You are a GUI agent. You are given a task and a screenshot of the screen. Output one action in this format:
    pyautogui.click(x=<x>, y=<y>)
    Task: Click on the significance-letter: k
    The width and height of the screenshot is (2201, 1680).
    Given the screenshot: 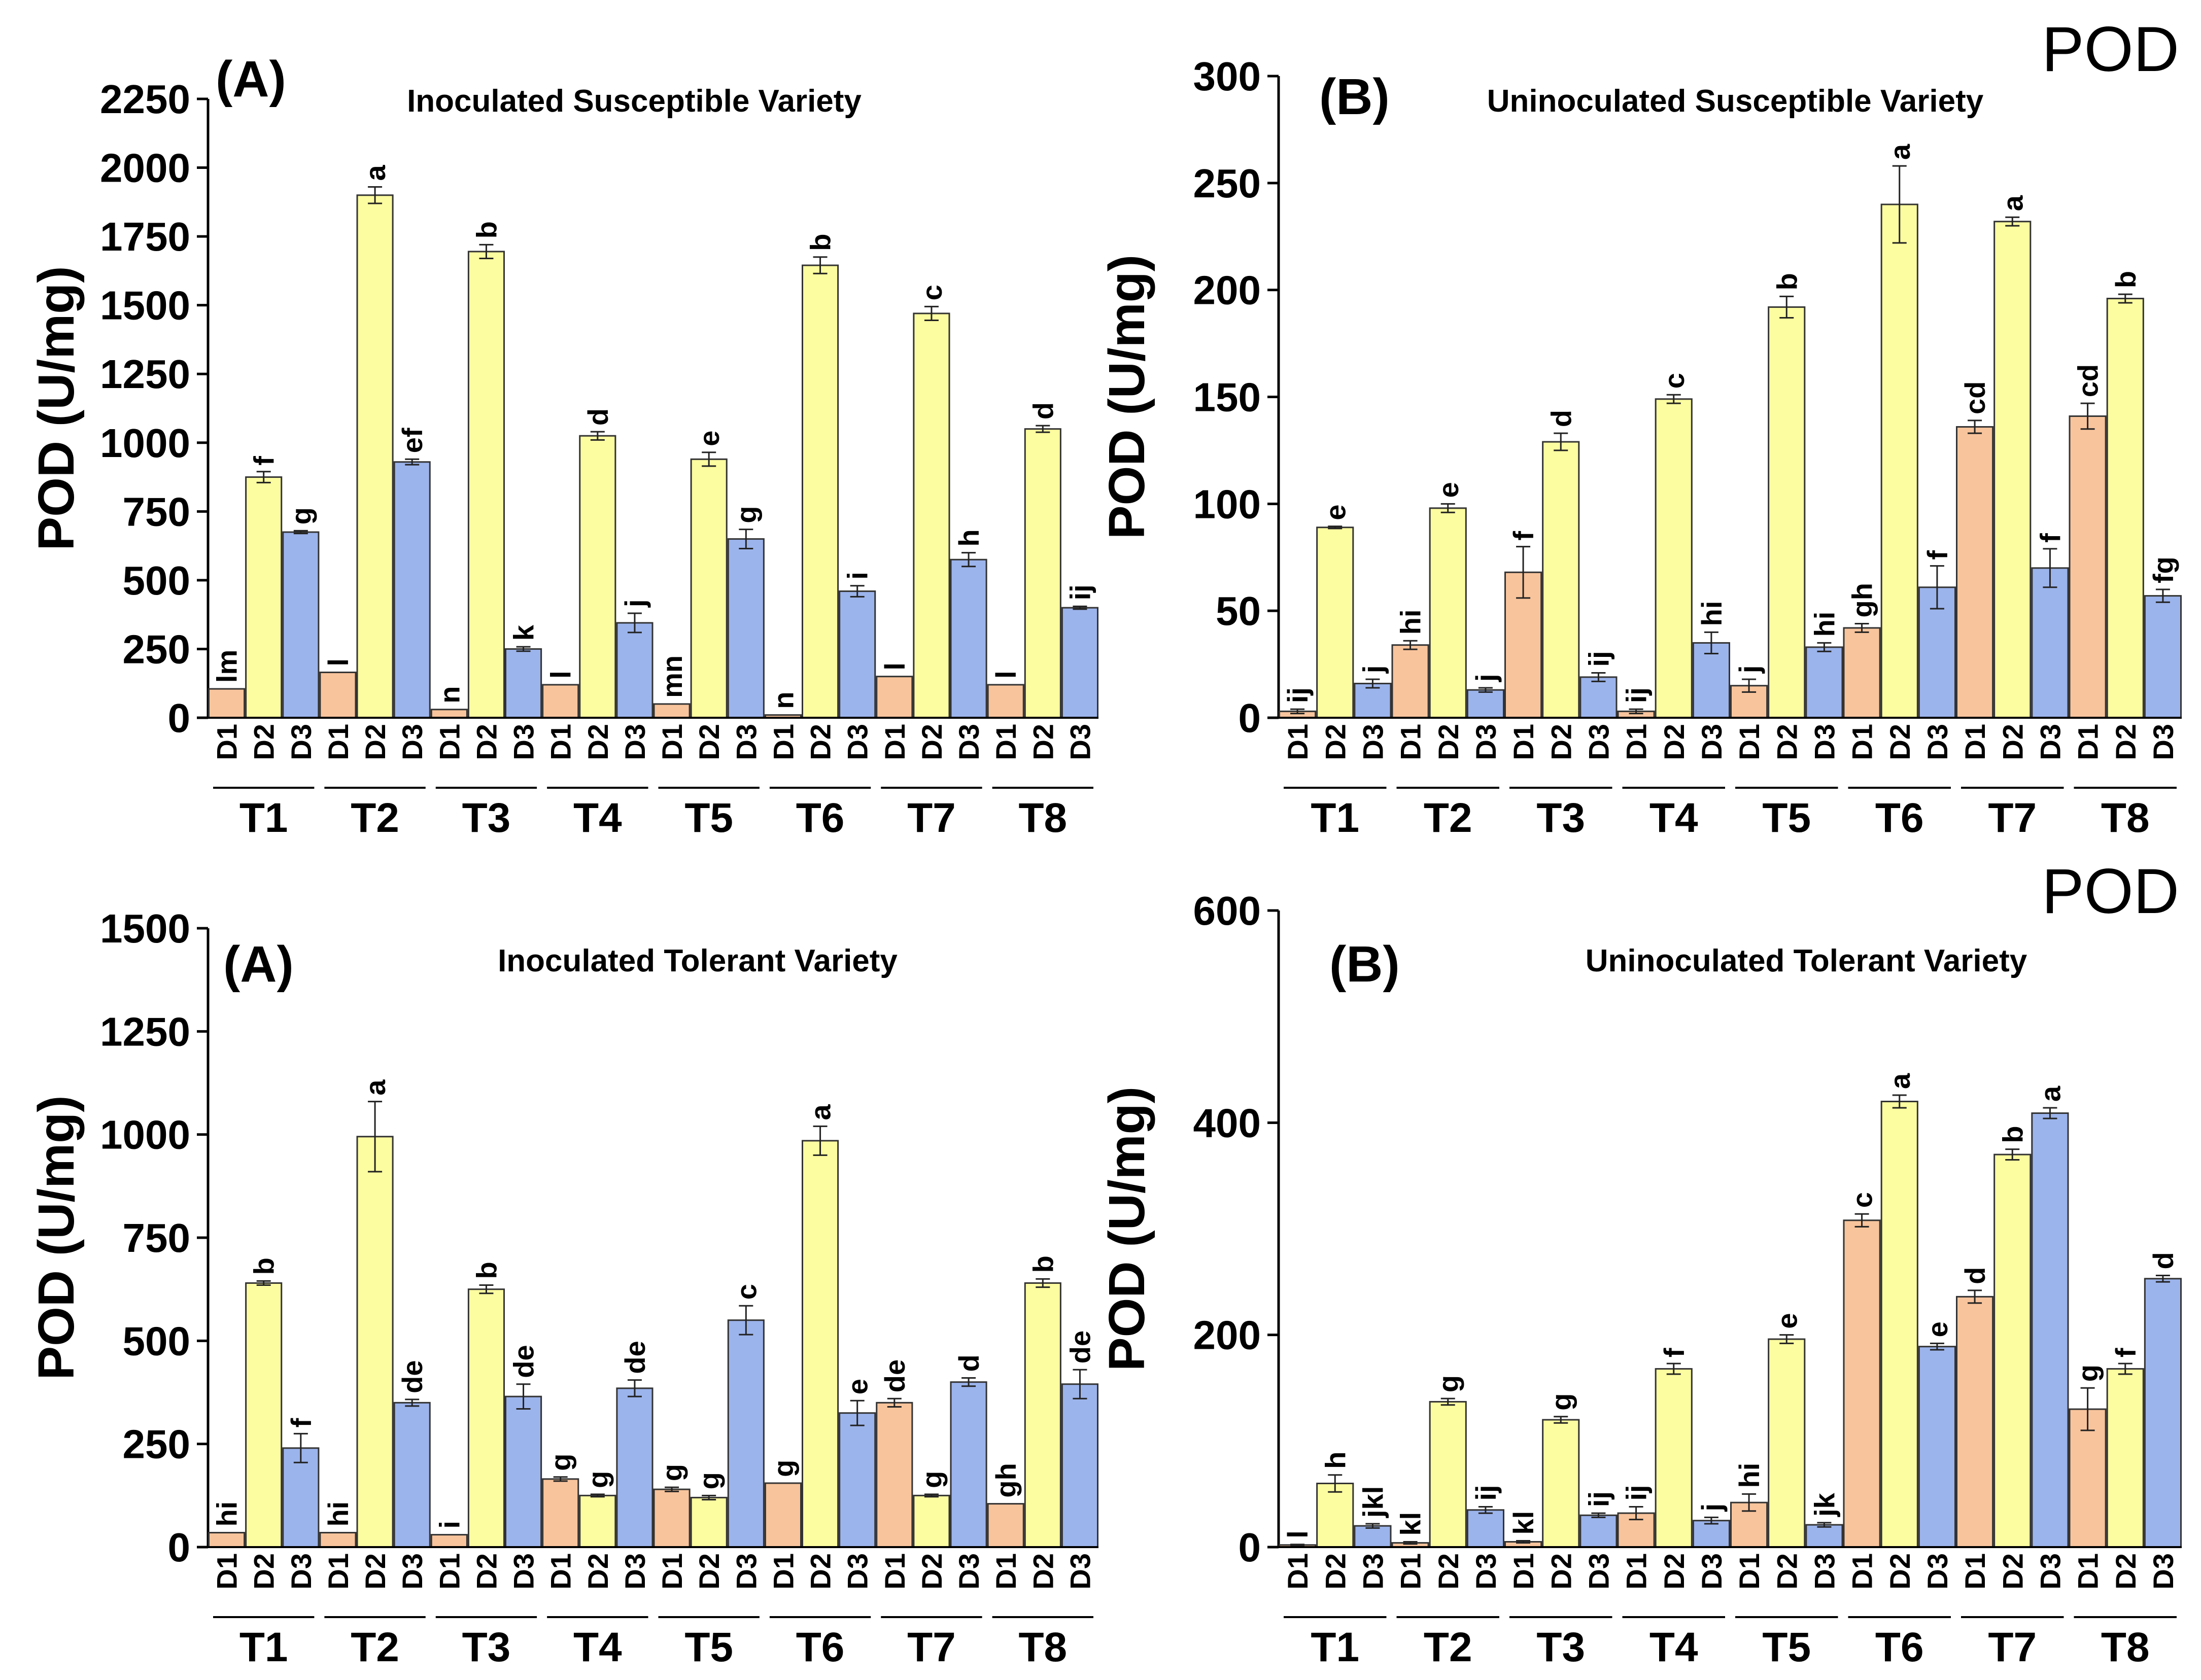 What is the action you would take?
    pyautogui.click(x=524, y=633)
    